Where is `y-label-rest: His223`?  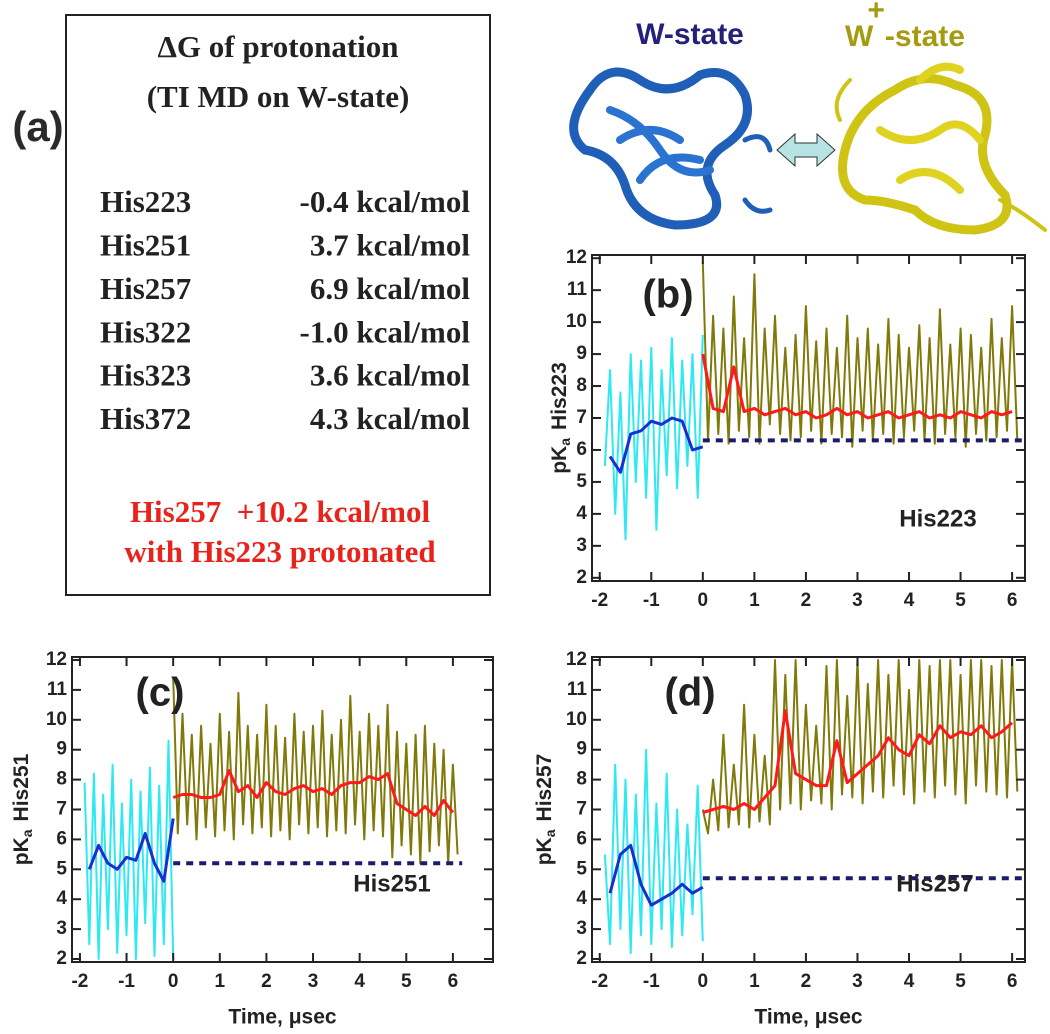 y-label-rest: His223 is located at coordinates (559, 396).